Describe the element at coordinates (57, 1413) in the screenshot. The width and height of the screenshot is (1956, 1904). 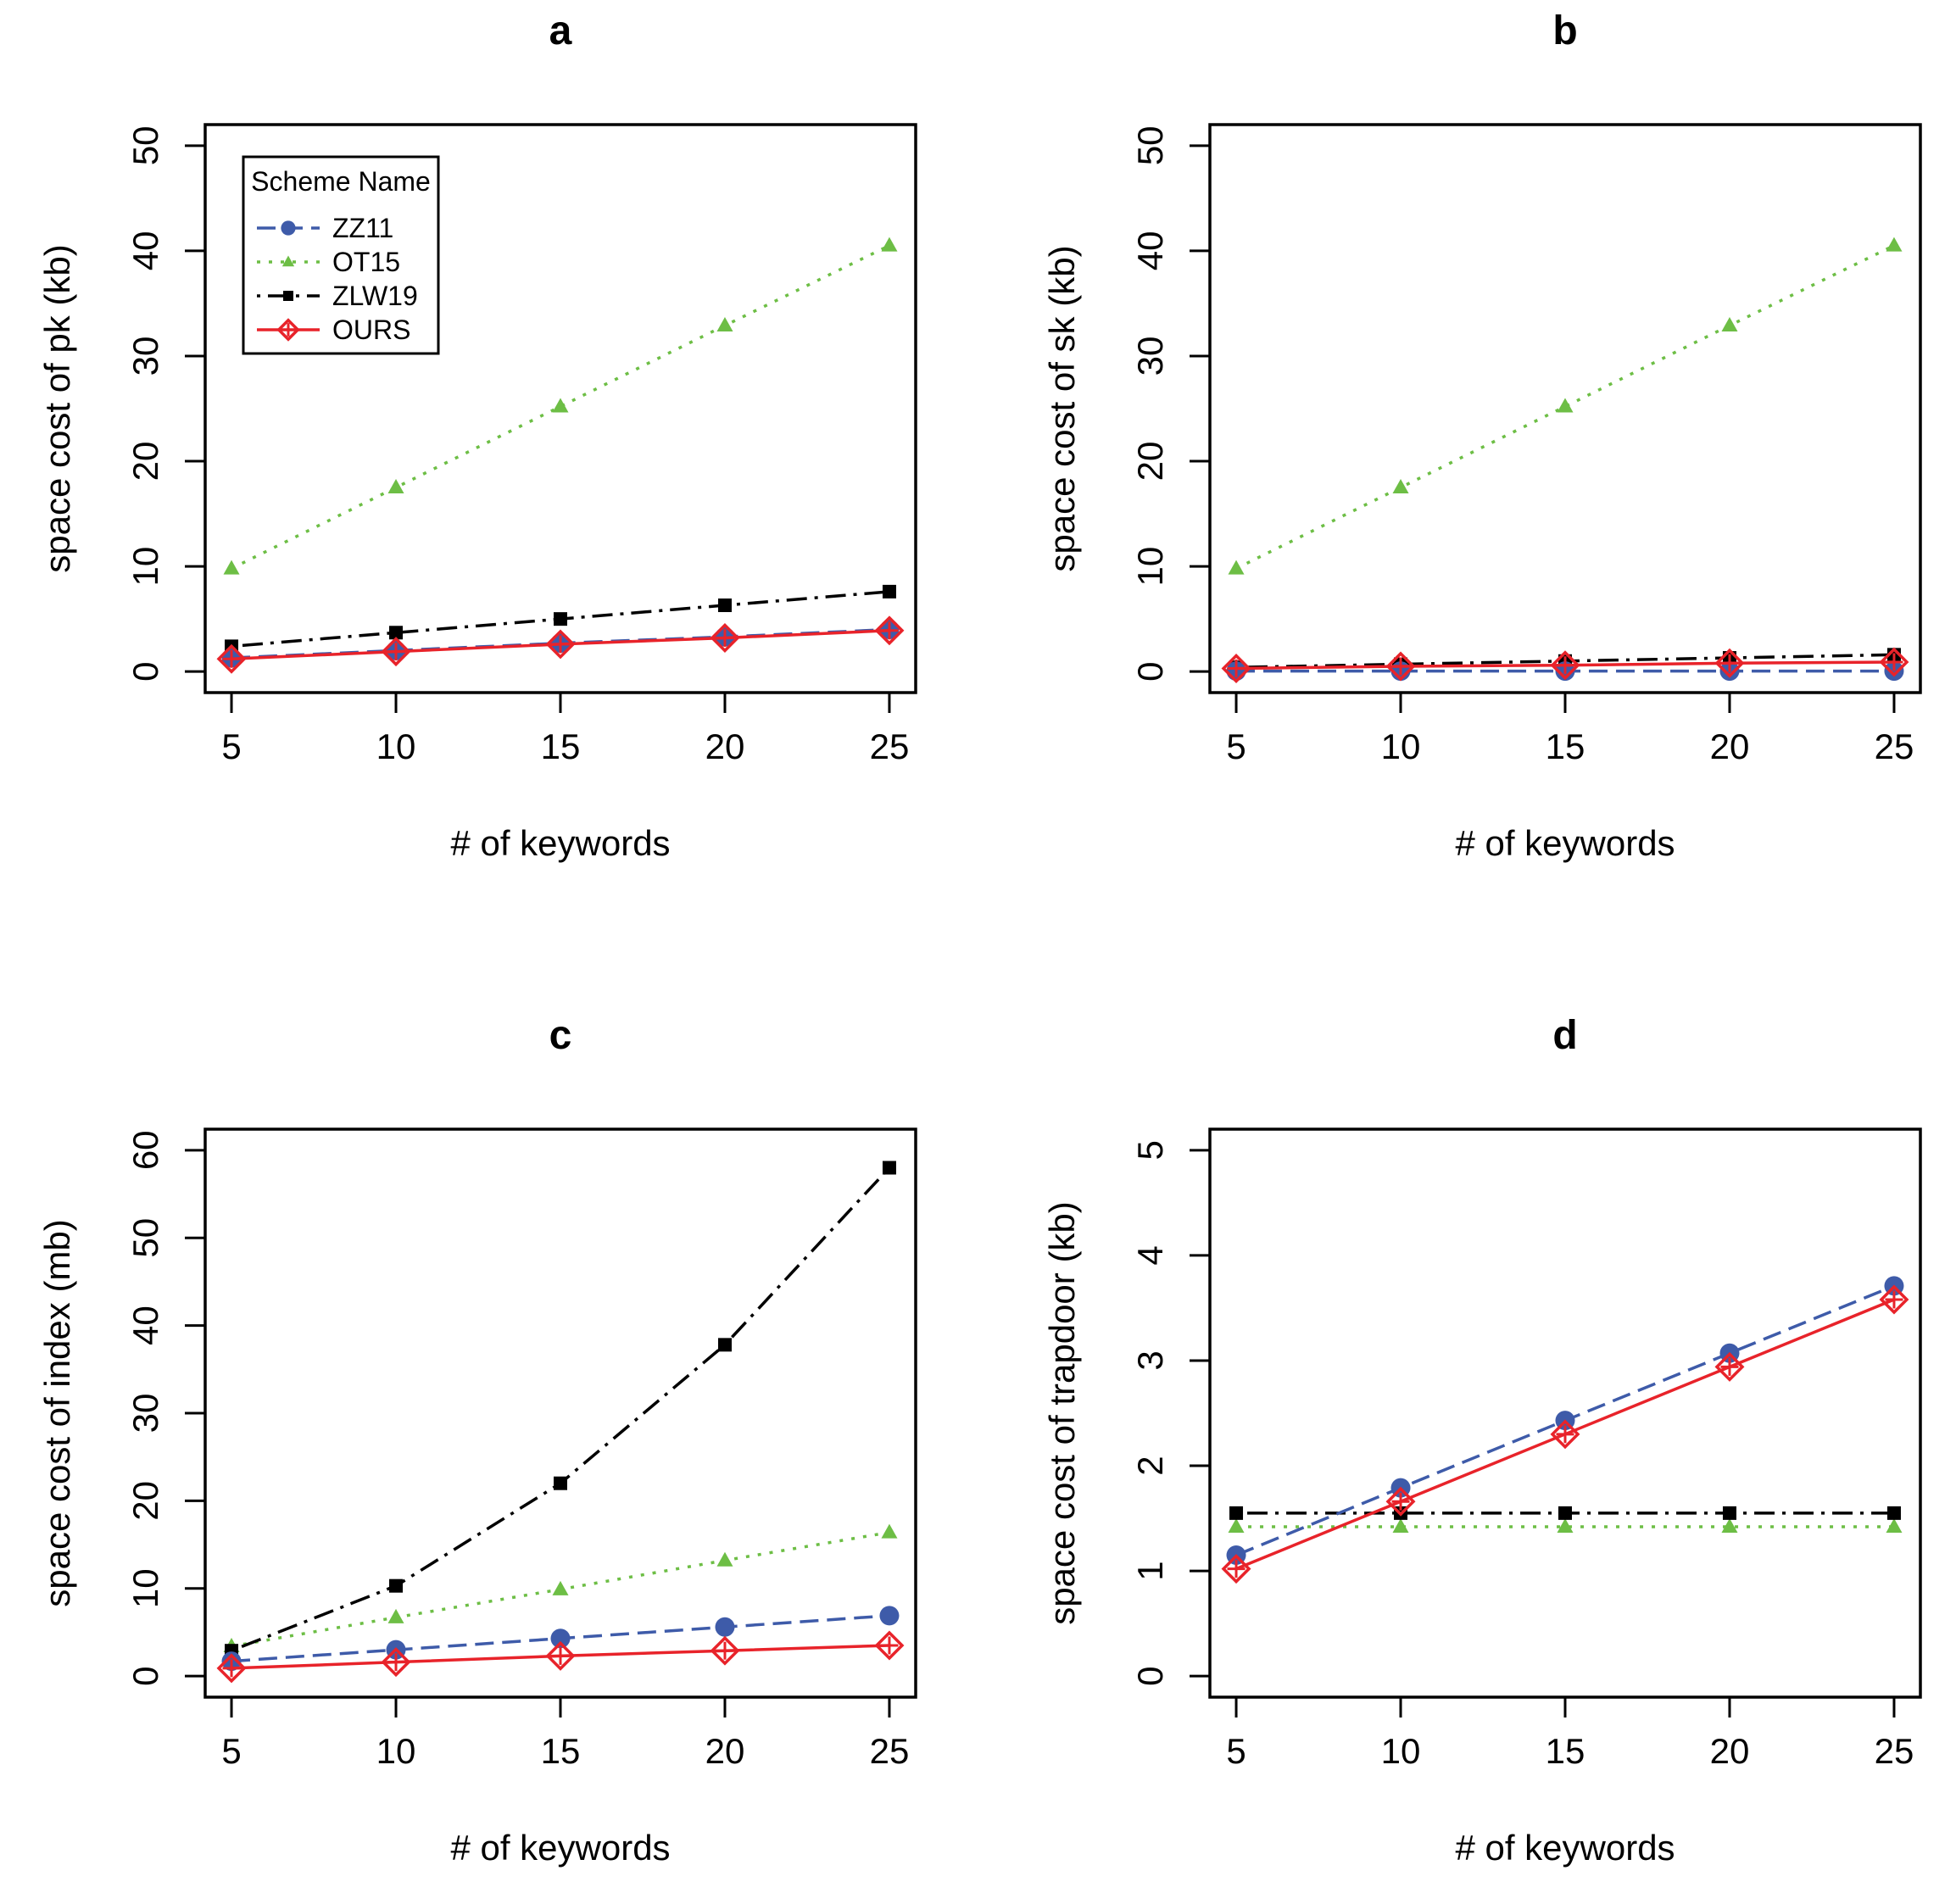
I see `y-axis-label: space cost of index (mb)` at that location.